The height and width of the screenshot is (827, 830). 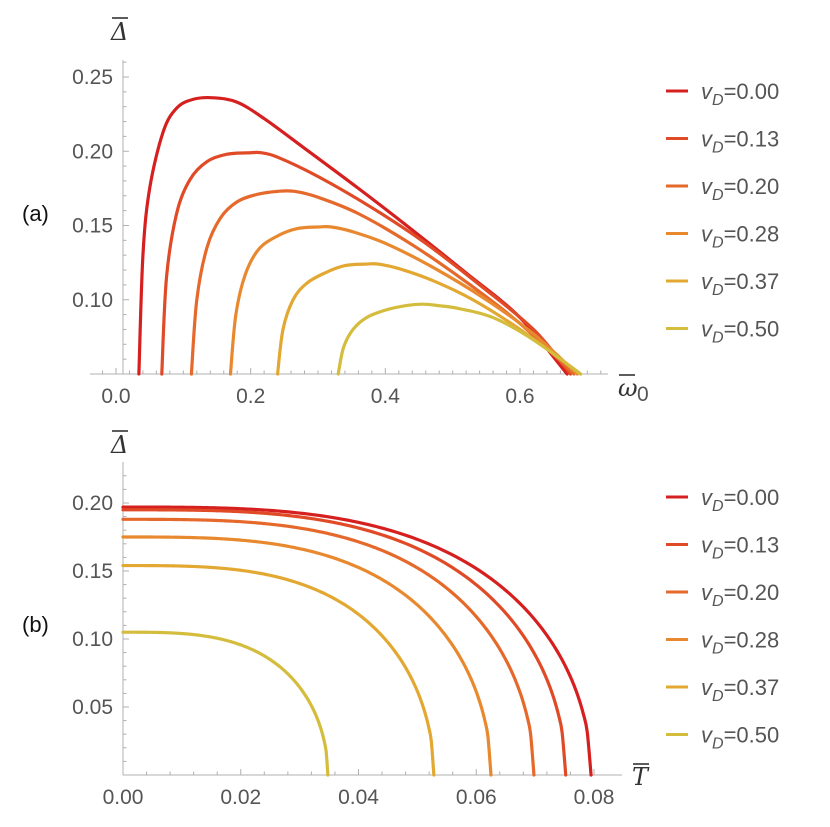 I want to click on x-tick-label: 0.4, so click(x=386, y=396).